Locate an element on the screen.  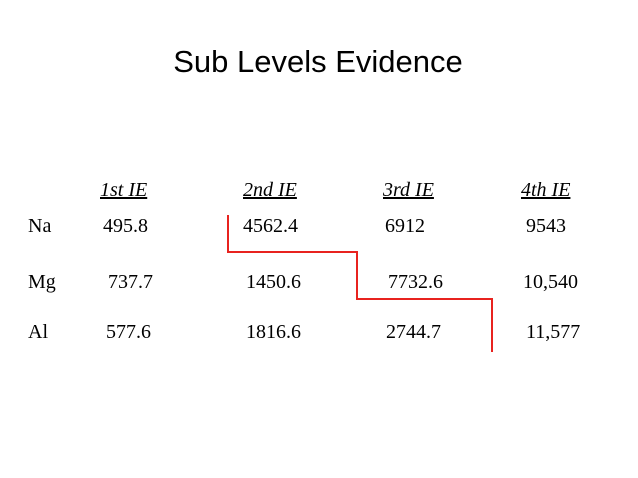
table-cell: 1450.6 is located at coordinates (273, 282).